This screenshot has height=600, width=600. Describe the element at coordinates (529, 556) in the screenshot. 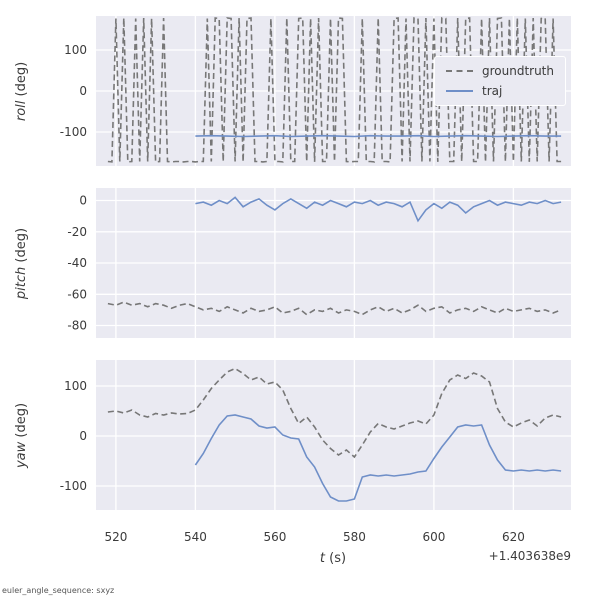

I see `x-offset-text: +1.403638e9` at that location.